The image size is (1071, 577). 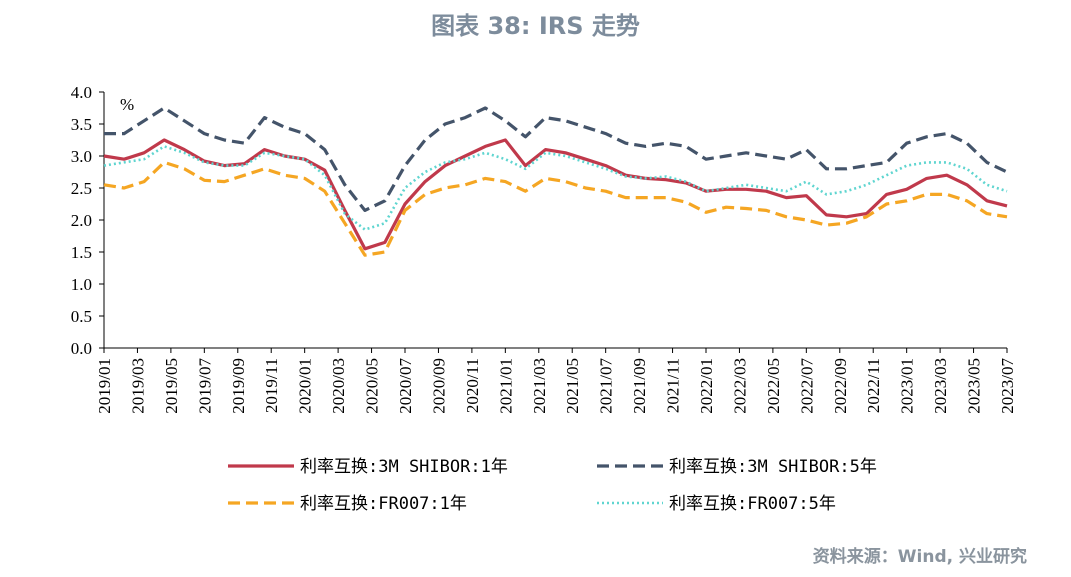 What do you see at coordinates (940, 386) in the screenshot?
I see `x-tick-label: 2023/03` at bounding box center [940, 386].